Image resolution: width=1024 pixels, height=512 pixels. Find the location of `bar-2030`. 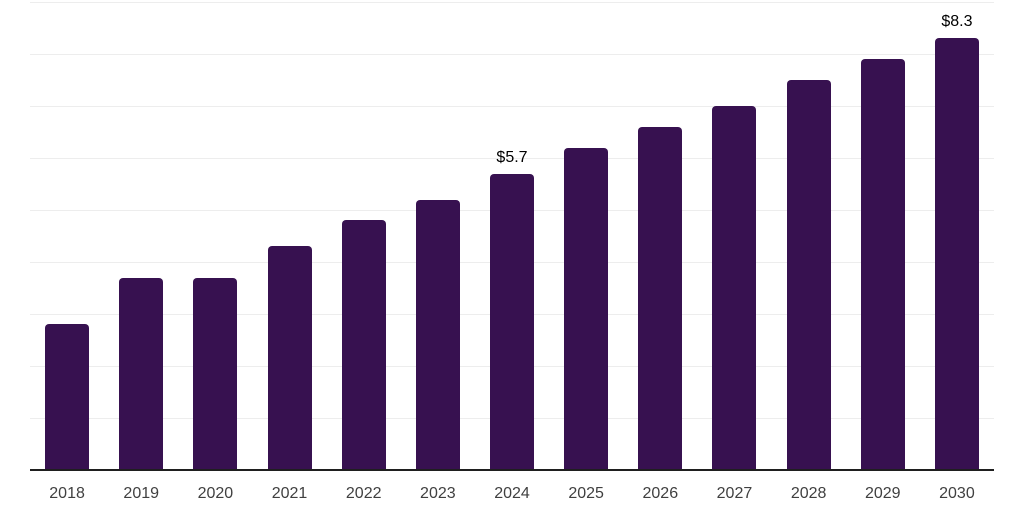

bar-2030 is located at coordinates (956, 254).